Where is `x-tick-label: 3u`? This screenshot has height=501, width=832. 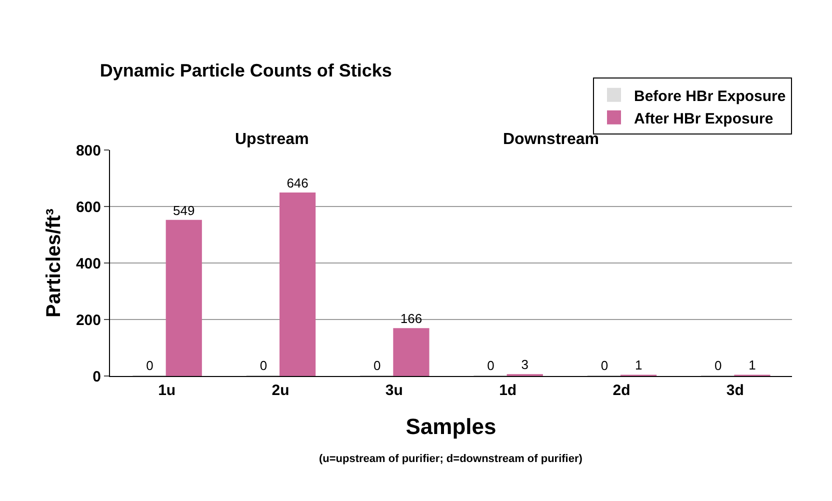
x-tick-label: 3u is located at coordinates (394, 390).